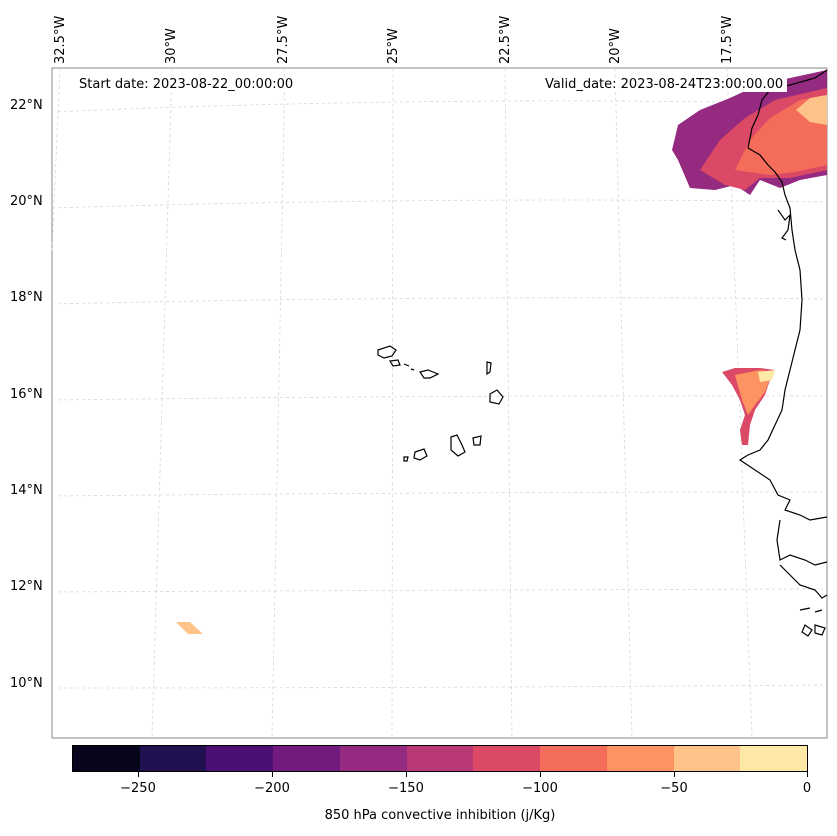 This screenshot has width=837, height=836. Describe the element at coordinates (812, 622) in the screenshot. I see `bijagos-islands` at that location.